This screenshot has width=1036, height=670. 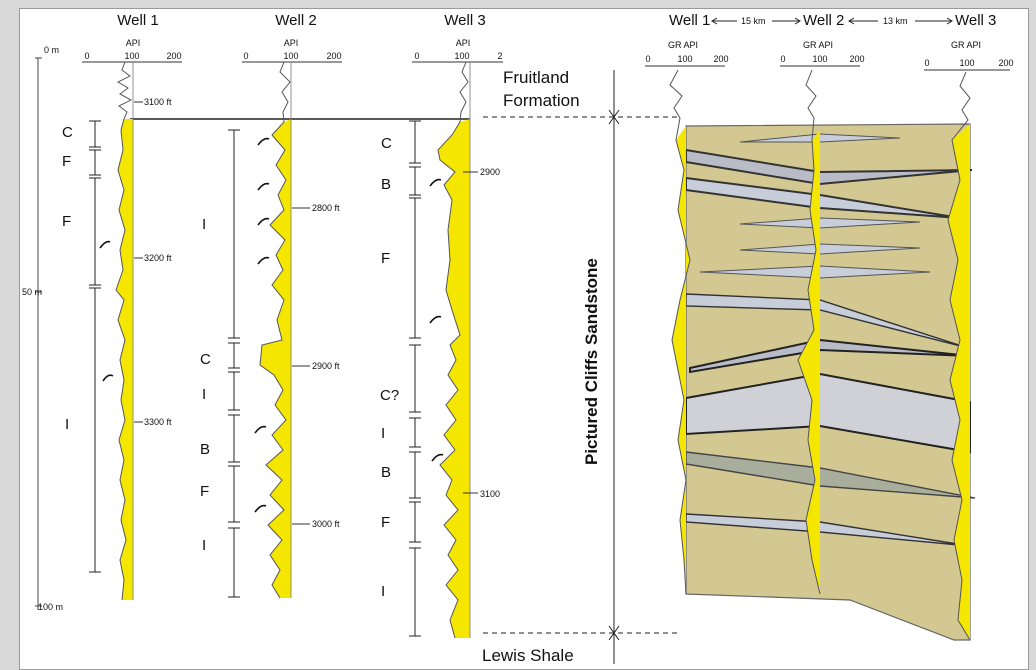 What do you see at coordinates (528, 655) in the screenshot?
I see `formation-lewis-shale: Lewis Shale` at bounding box center [528, 655].